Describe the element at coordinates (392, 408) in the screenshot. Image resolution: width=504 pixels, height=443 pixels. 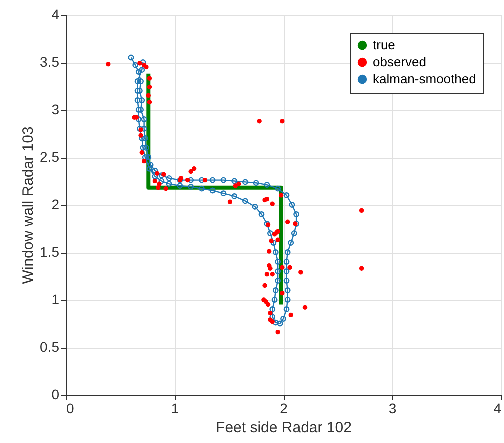
I see `x-tick-label: 3` at that location.